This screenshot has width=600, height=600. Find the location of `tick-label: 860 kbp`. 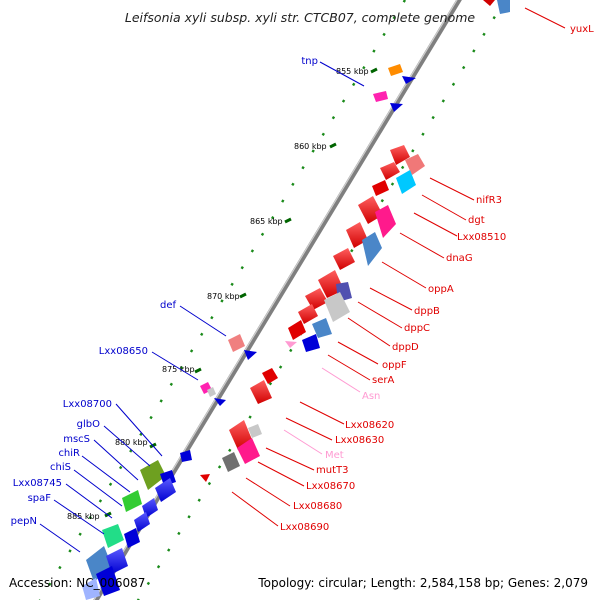

tick-label: 860 kbp is located at coordinates (310, 146).